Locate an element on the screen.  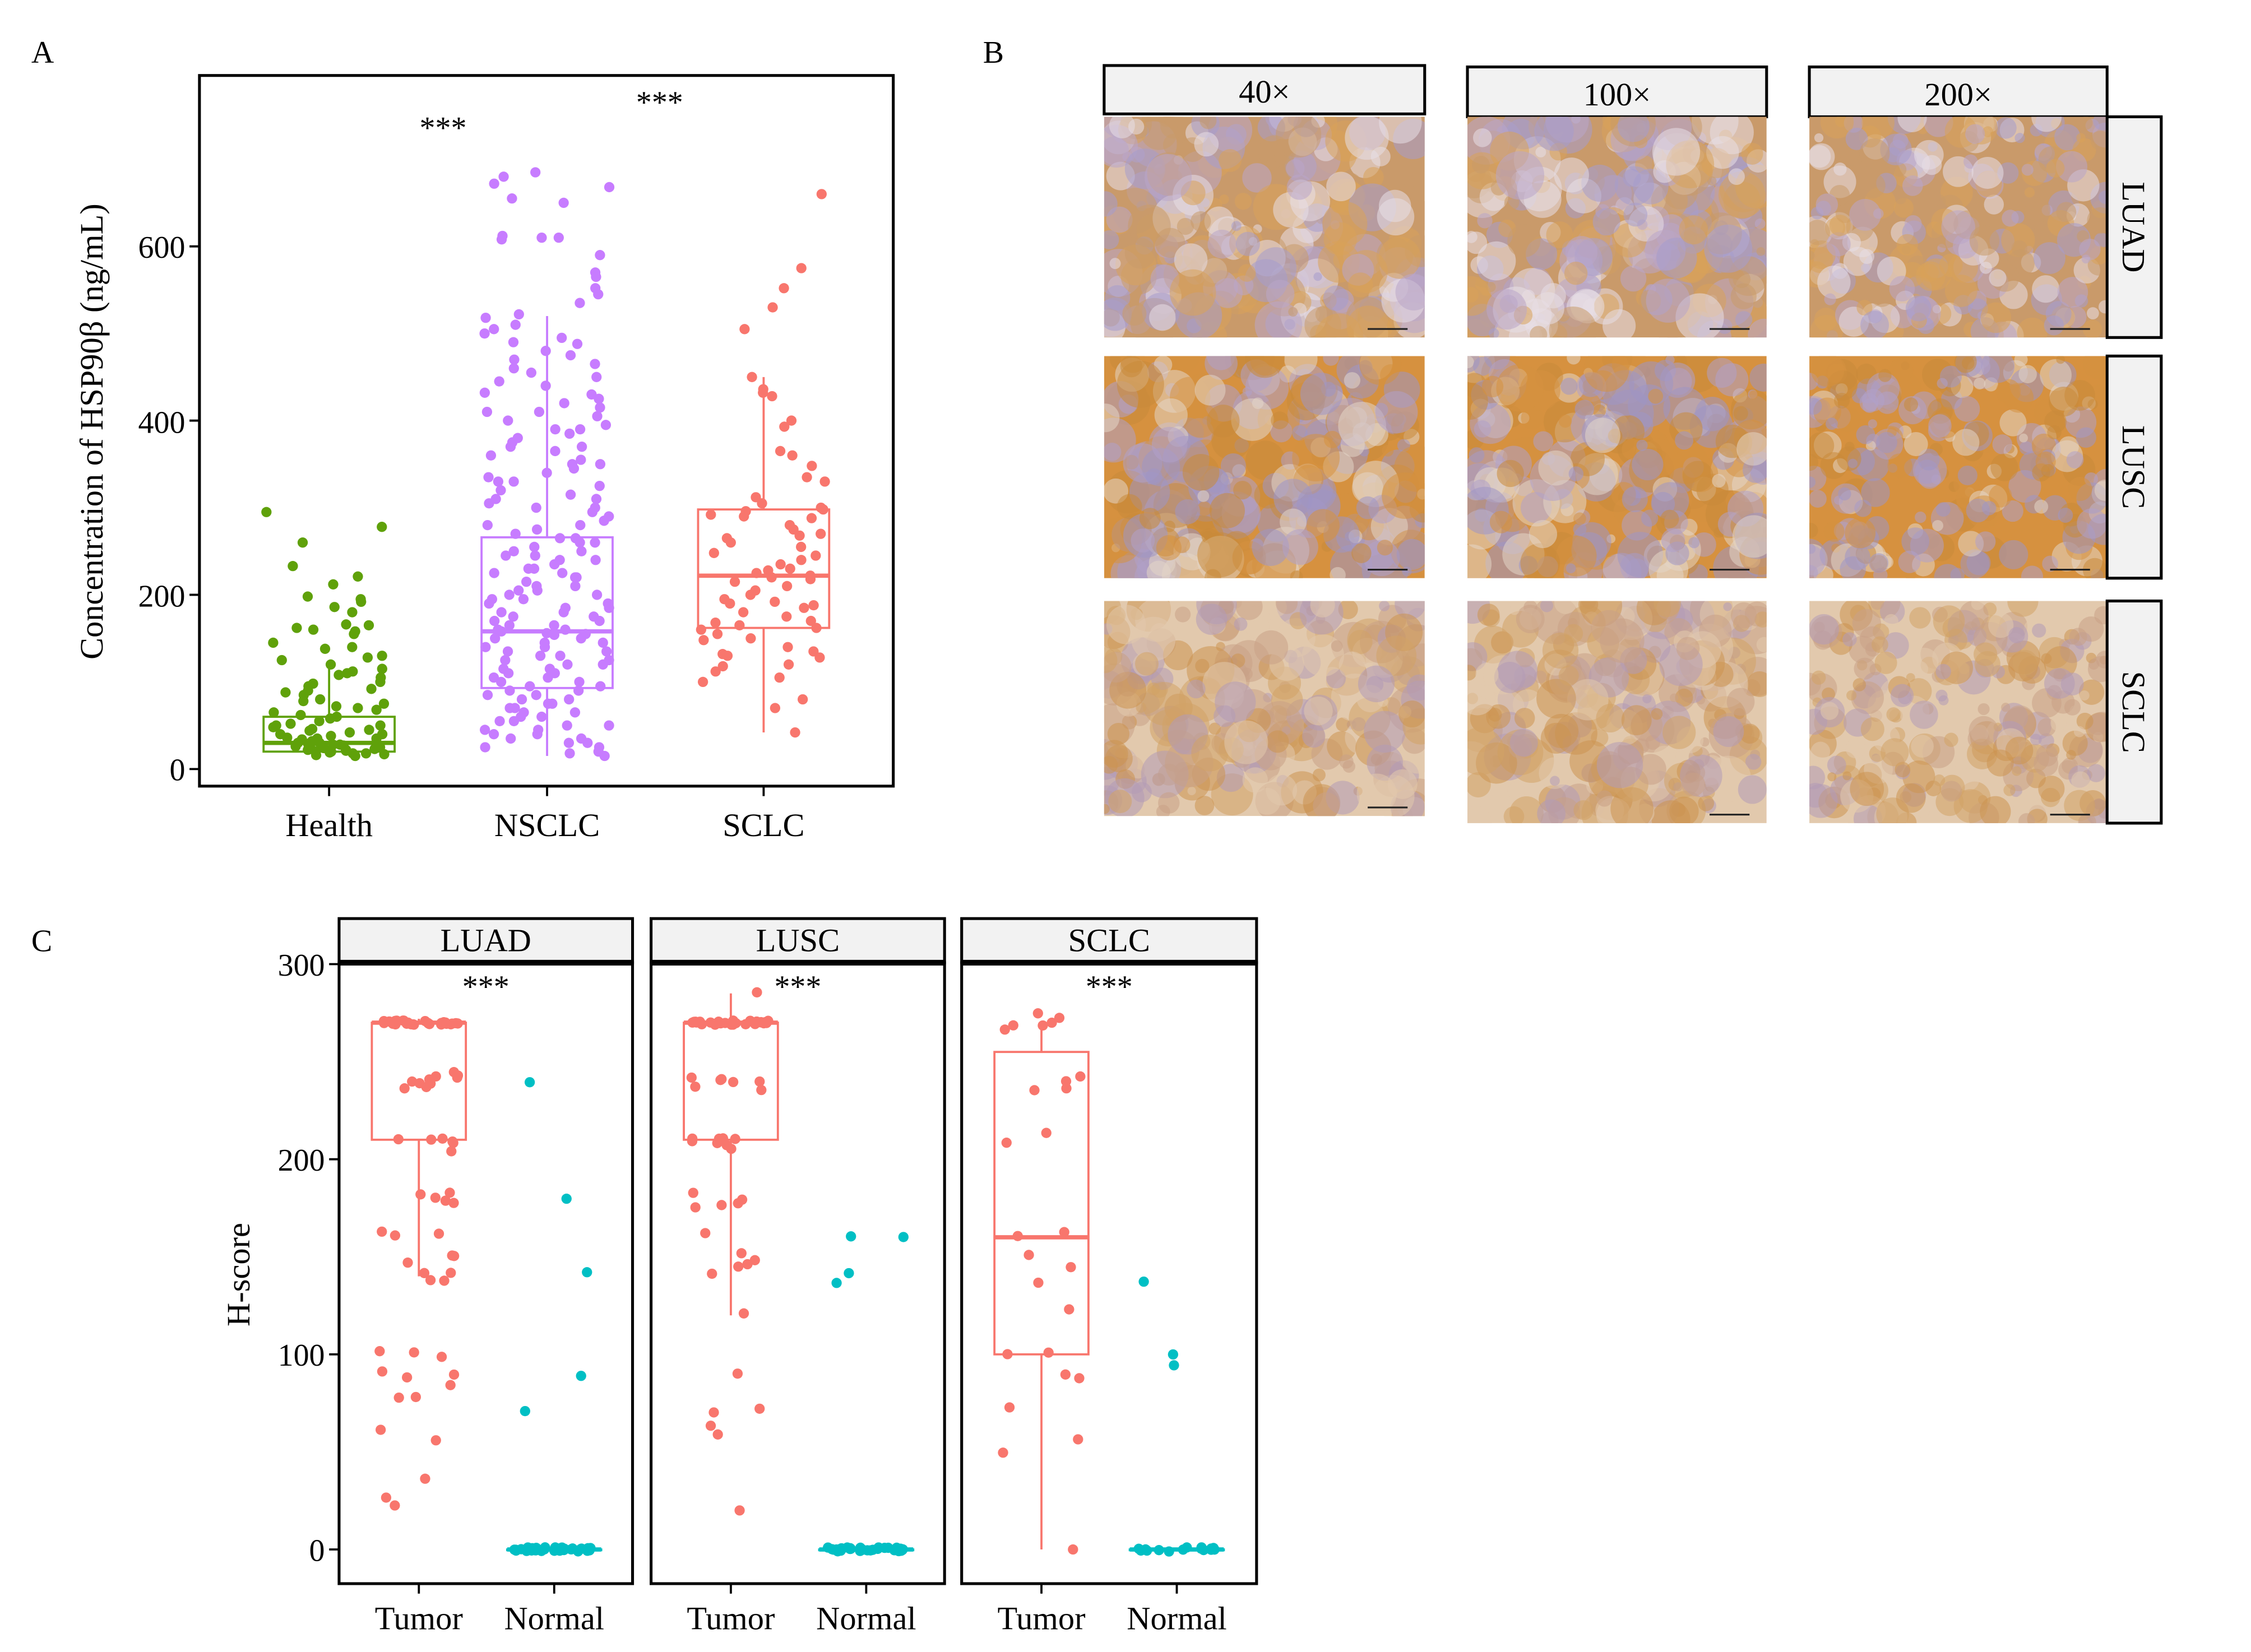
facet-label: SCLC is located at coordinates (1109, 940).